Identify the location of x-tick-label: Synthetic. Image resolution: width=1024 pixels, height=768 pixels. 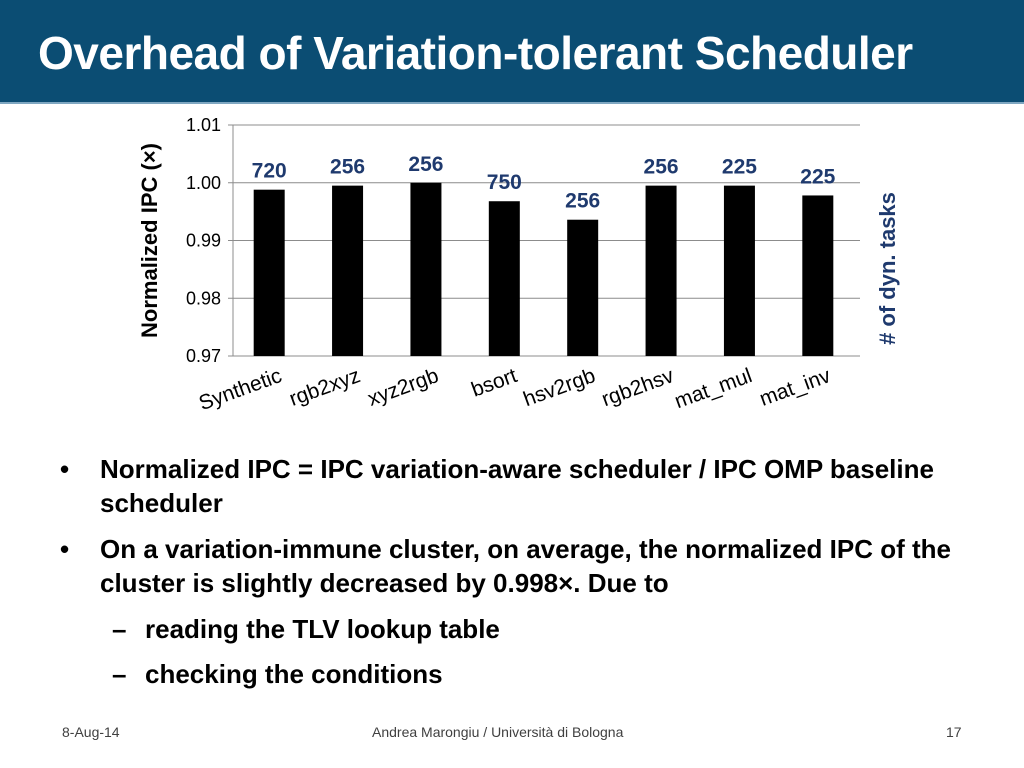
(240, 389).